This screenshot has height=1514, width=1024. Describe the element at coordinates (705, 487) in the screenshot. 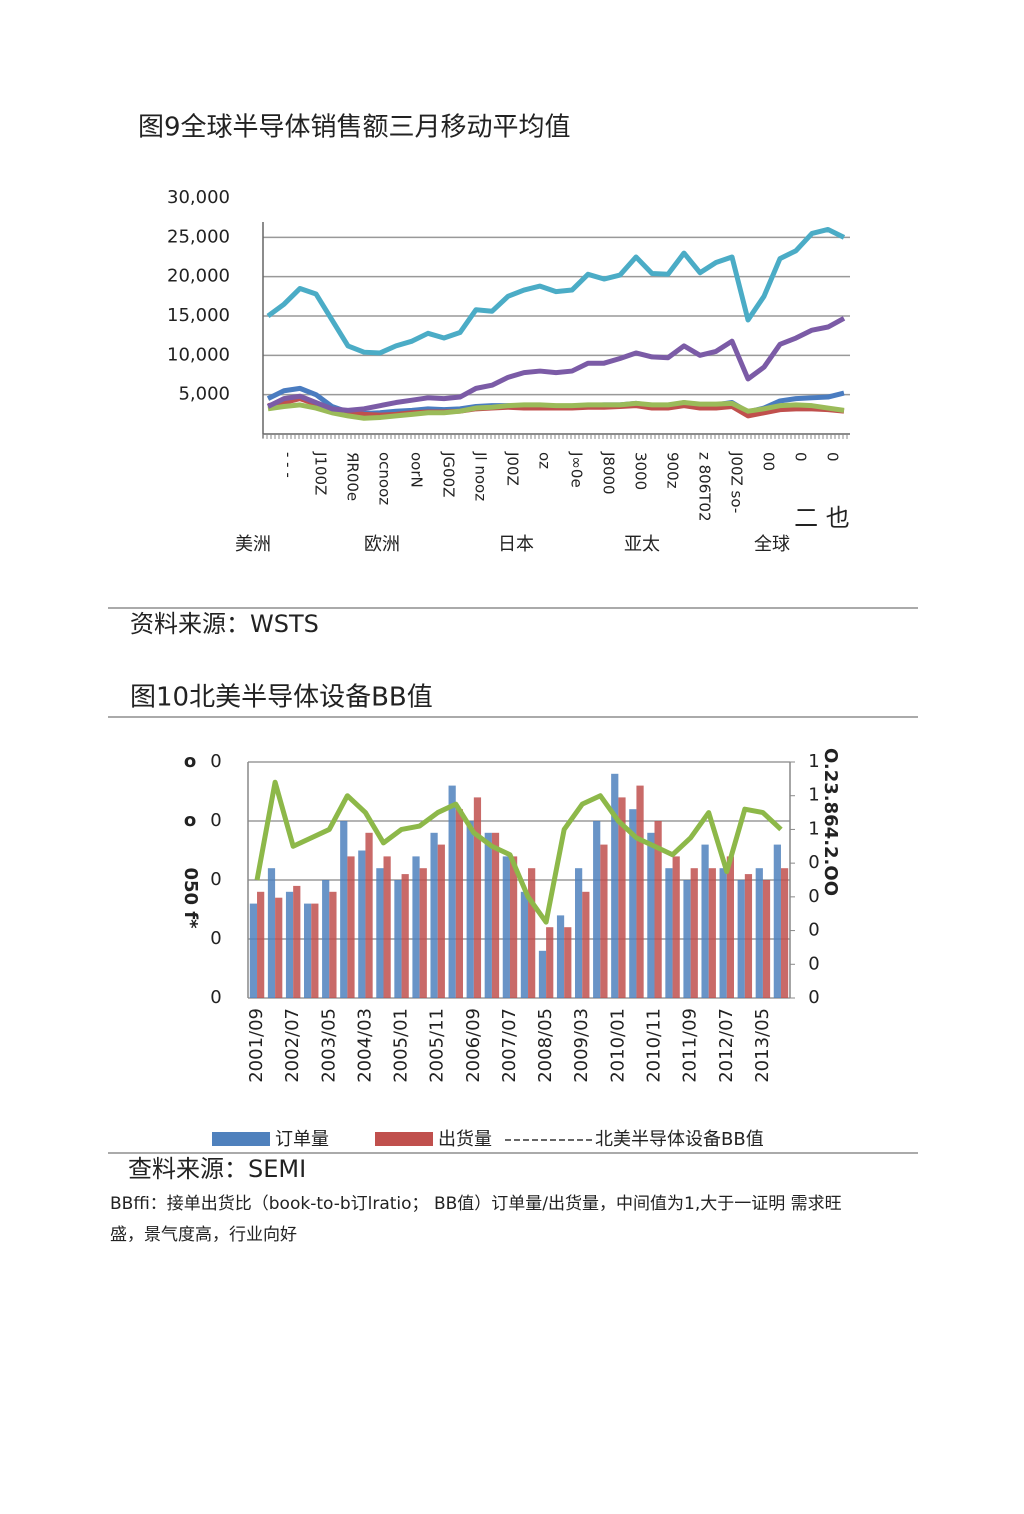

I see `x-tick-label: z 806T02` at that location.